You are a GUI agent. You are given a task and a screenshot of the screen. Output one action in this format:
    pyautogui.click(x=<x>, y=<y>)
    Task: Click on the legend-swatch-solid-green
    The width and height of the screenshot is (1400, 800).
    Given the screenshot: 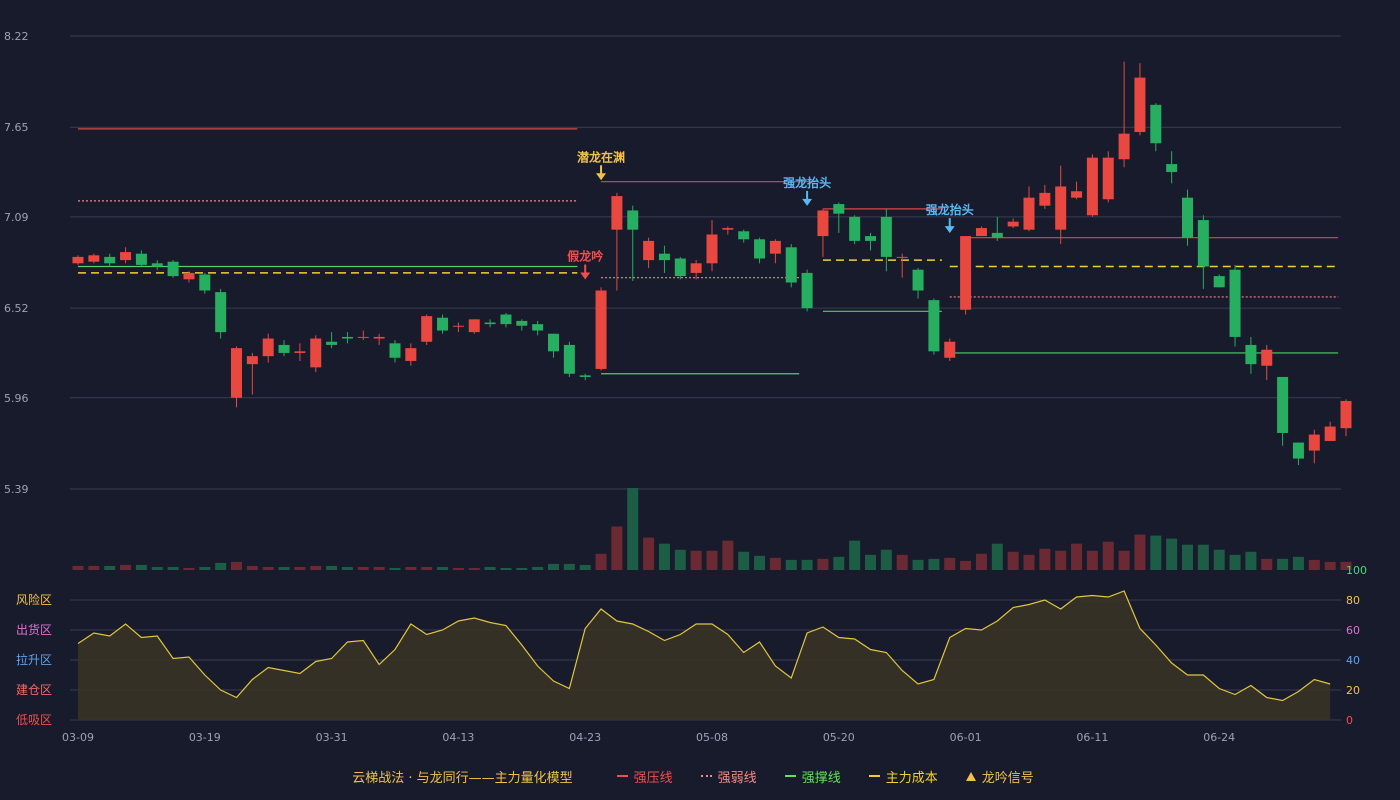 What is the action you would take?
    pyautogui.click(x=790, y=776)
    